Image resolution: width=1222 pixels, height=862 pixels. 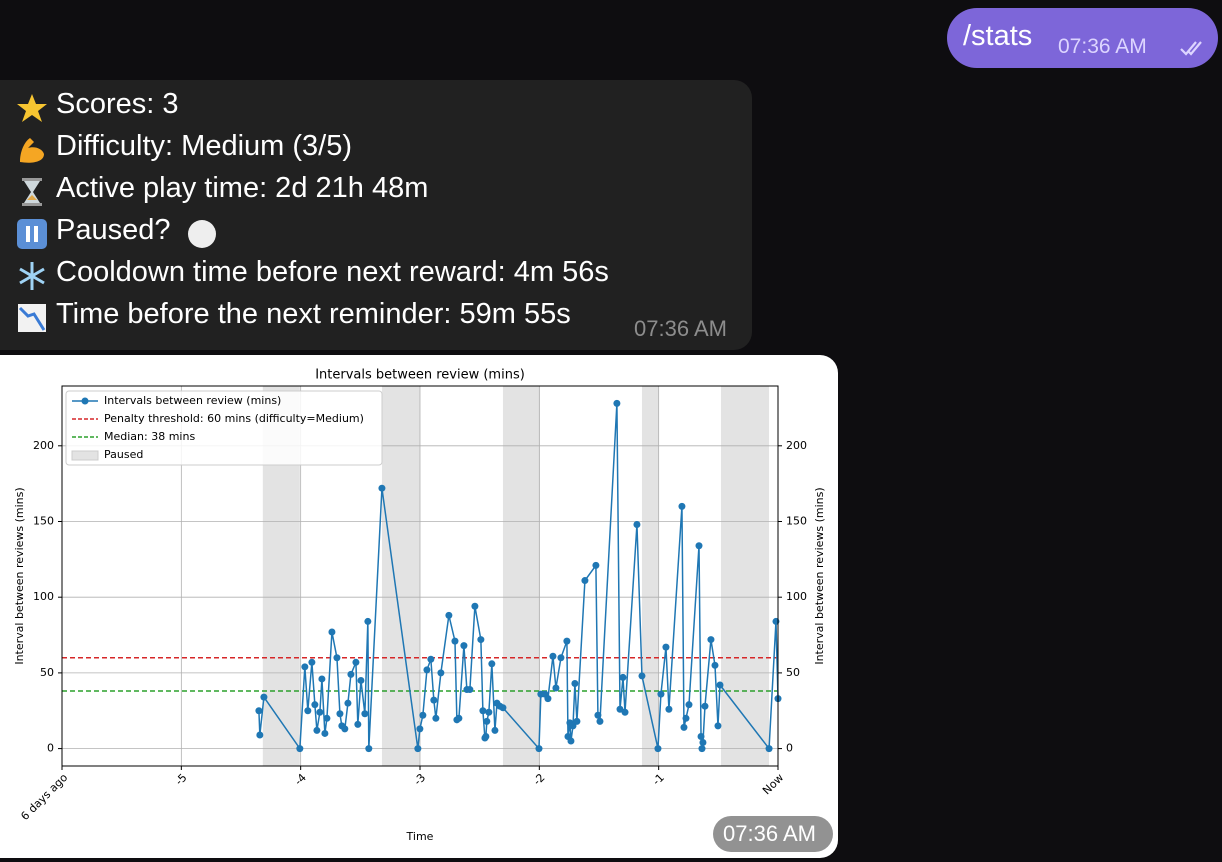 I want to click on stats-line: Paused?, so click(x=113, y=230).